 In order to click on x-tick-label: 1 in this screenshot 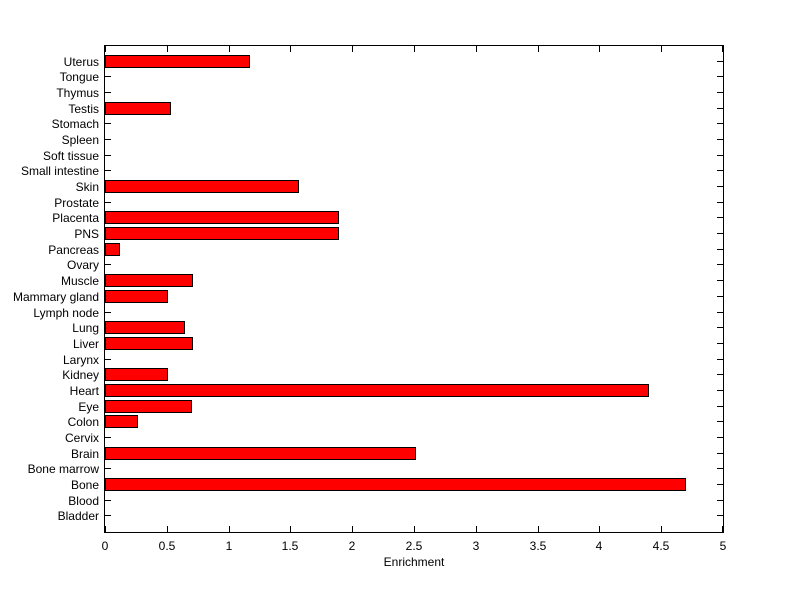, I will do `click(229, 546)`.